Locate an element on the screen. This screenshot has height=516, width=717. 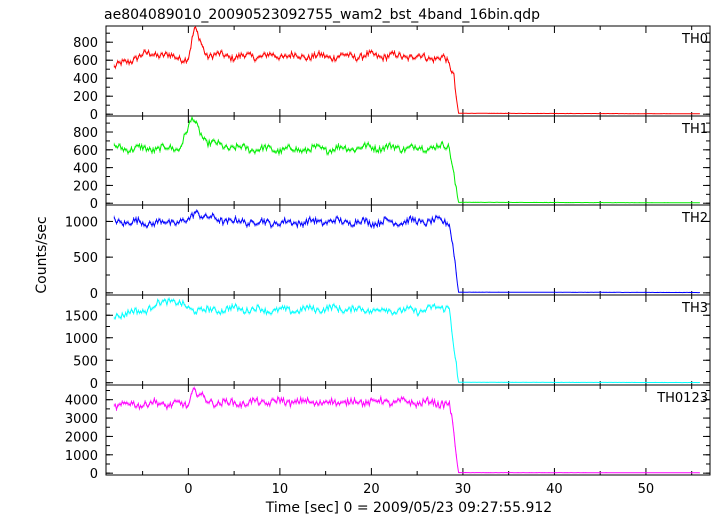
x-tick-label: 10 is located at coordinates (280, 489).